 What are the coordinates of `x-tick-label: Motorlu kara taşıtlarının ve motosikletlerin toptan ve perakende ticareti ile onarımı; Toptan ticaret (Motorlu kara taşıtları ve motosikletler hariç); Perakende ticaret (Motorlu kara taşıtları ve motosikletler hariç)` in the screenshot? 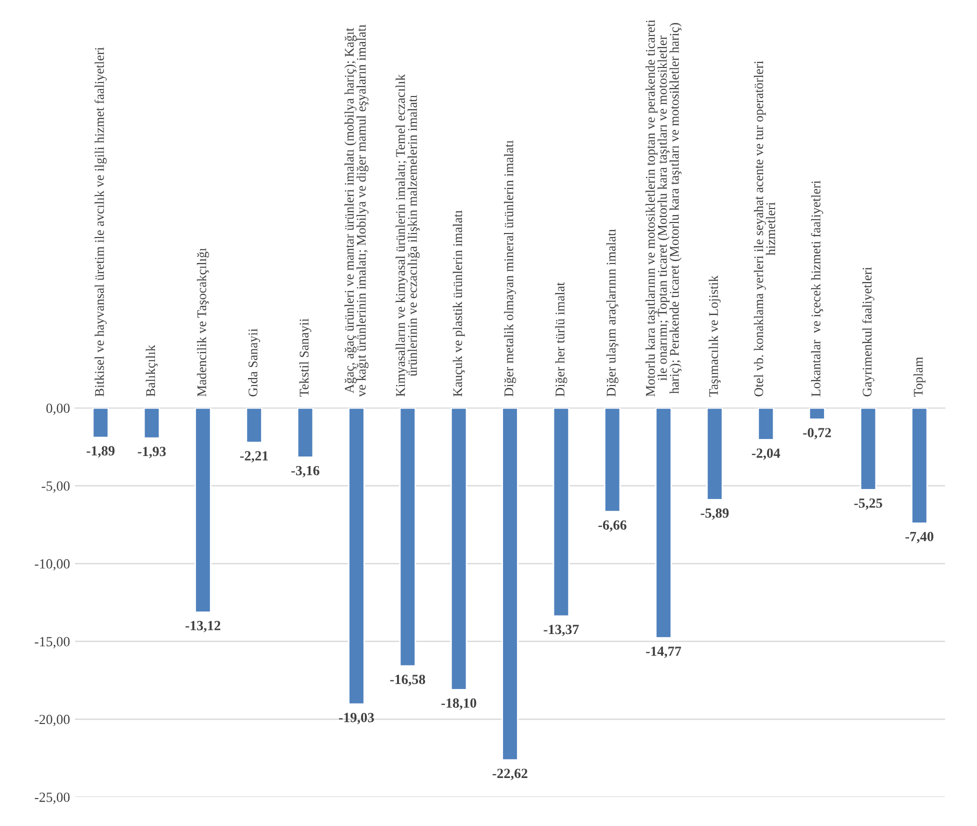 It's located at (664, 208).